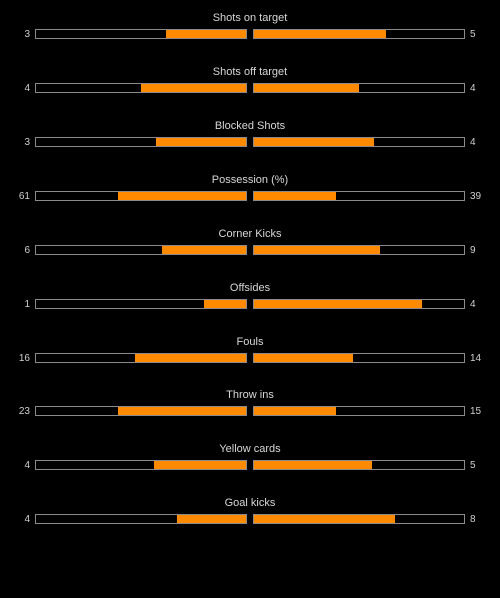 The image size is (500, 598). Describe the element at coordinates (250, 72) in the screenshot. I see `stat-label: Shots off target` at that location.